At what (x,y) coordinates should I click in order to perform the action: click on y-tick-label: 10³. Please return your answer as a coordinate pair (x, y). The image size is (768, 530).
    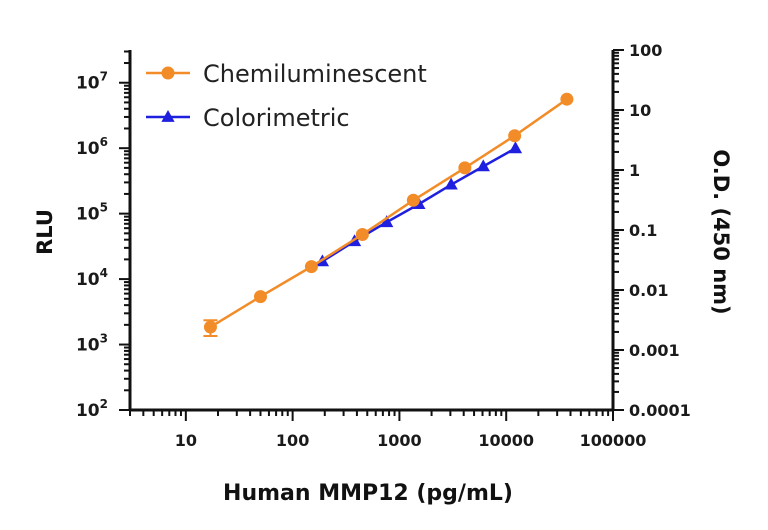
    Looking at the image, I should click on (92, 344).